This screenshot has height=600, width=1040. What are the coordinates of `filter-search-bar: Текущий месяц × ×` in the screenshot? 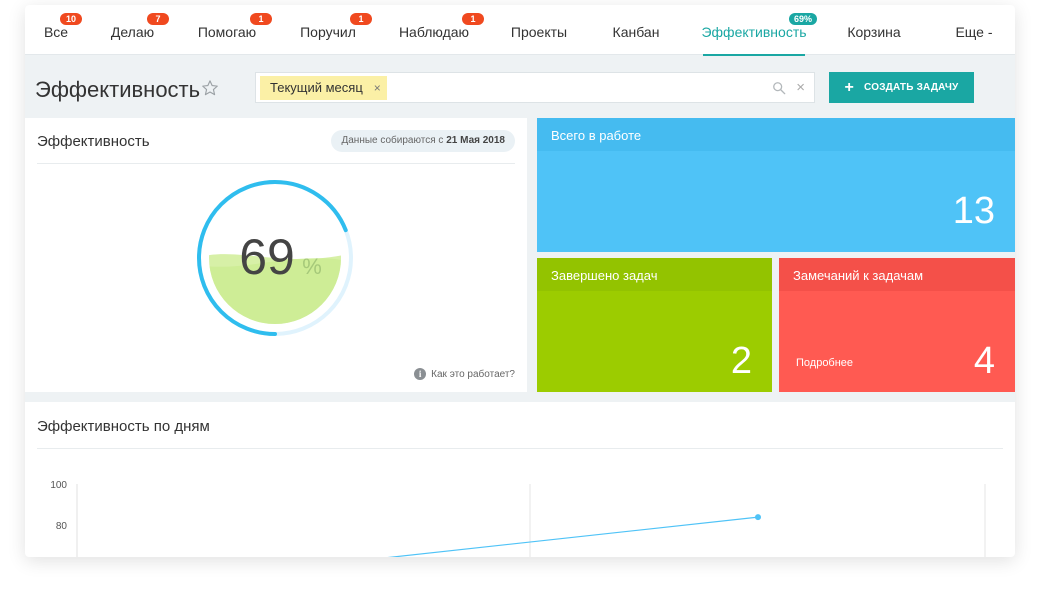 It's located at (535, 87).